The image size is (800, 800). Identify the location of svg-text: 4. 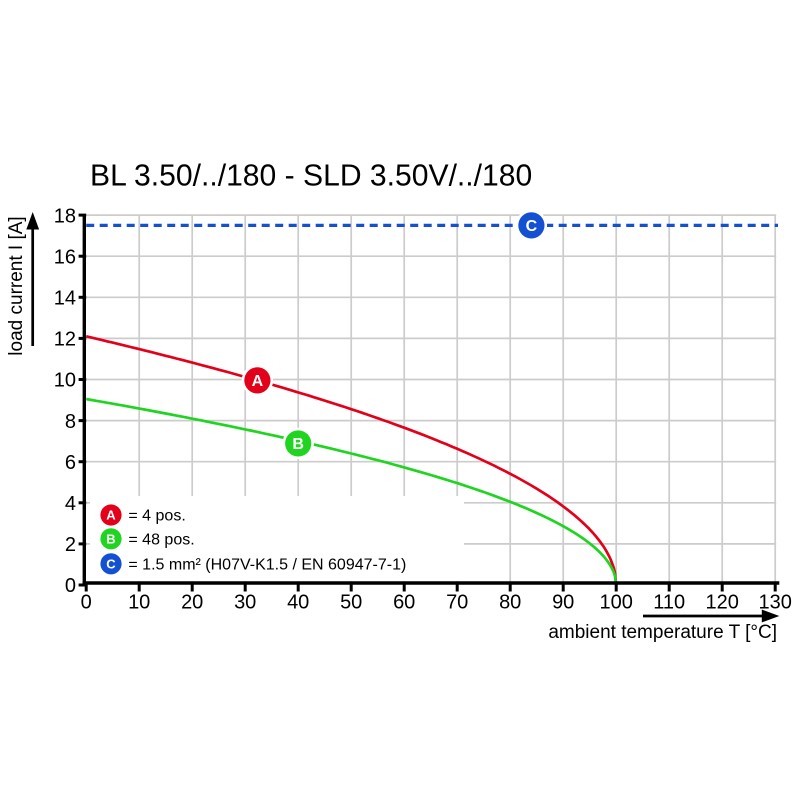
(70, 504).